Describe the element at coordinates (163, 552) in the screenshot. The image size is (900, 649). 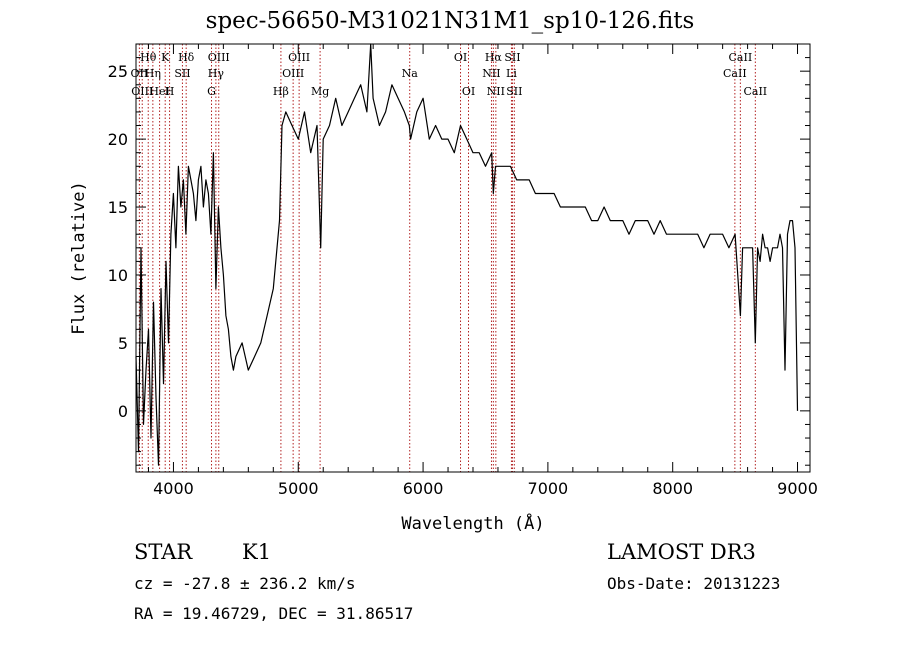
I see `object-class: STAR` at that location.